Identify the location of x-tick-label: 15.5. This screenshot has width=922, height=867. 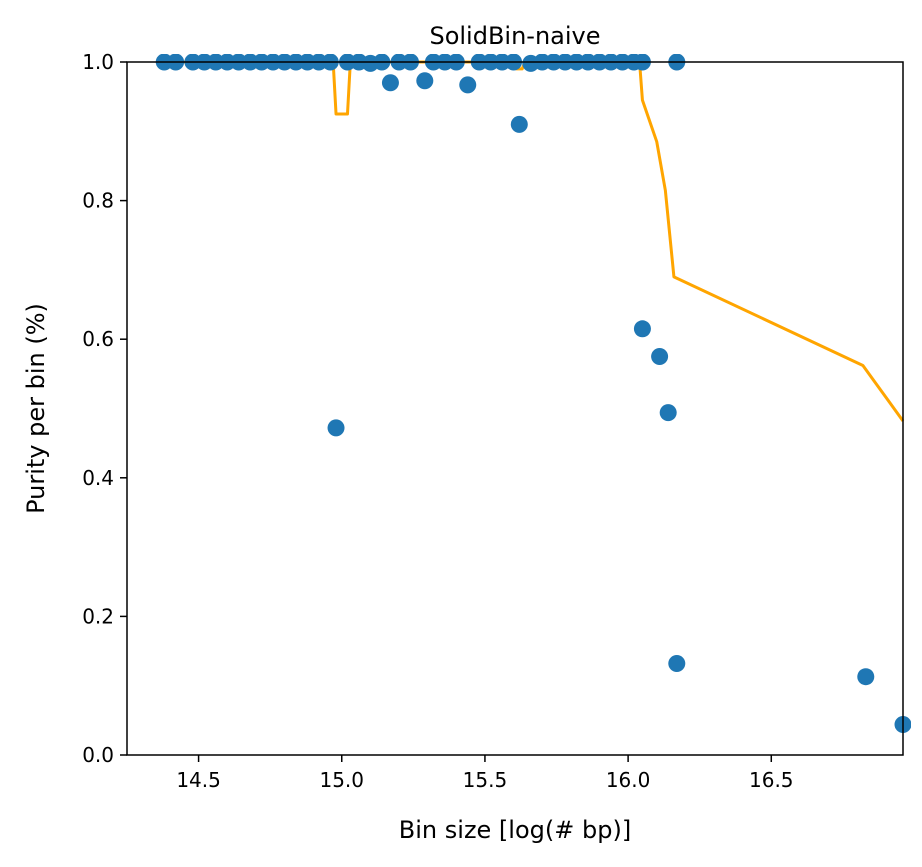
(485, 780).